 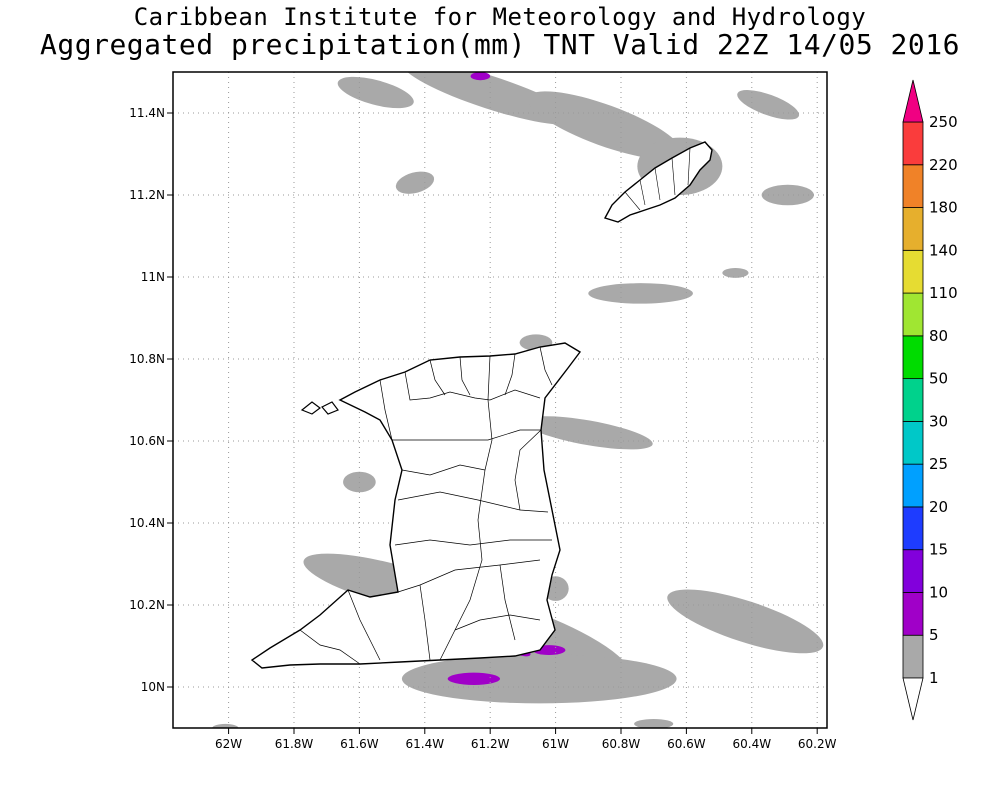 I want to click on y-tick-label: 10.4N, so click(x=147, y=523).